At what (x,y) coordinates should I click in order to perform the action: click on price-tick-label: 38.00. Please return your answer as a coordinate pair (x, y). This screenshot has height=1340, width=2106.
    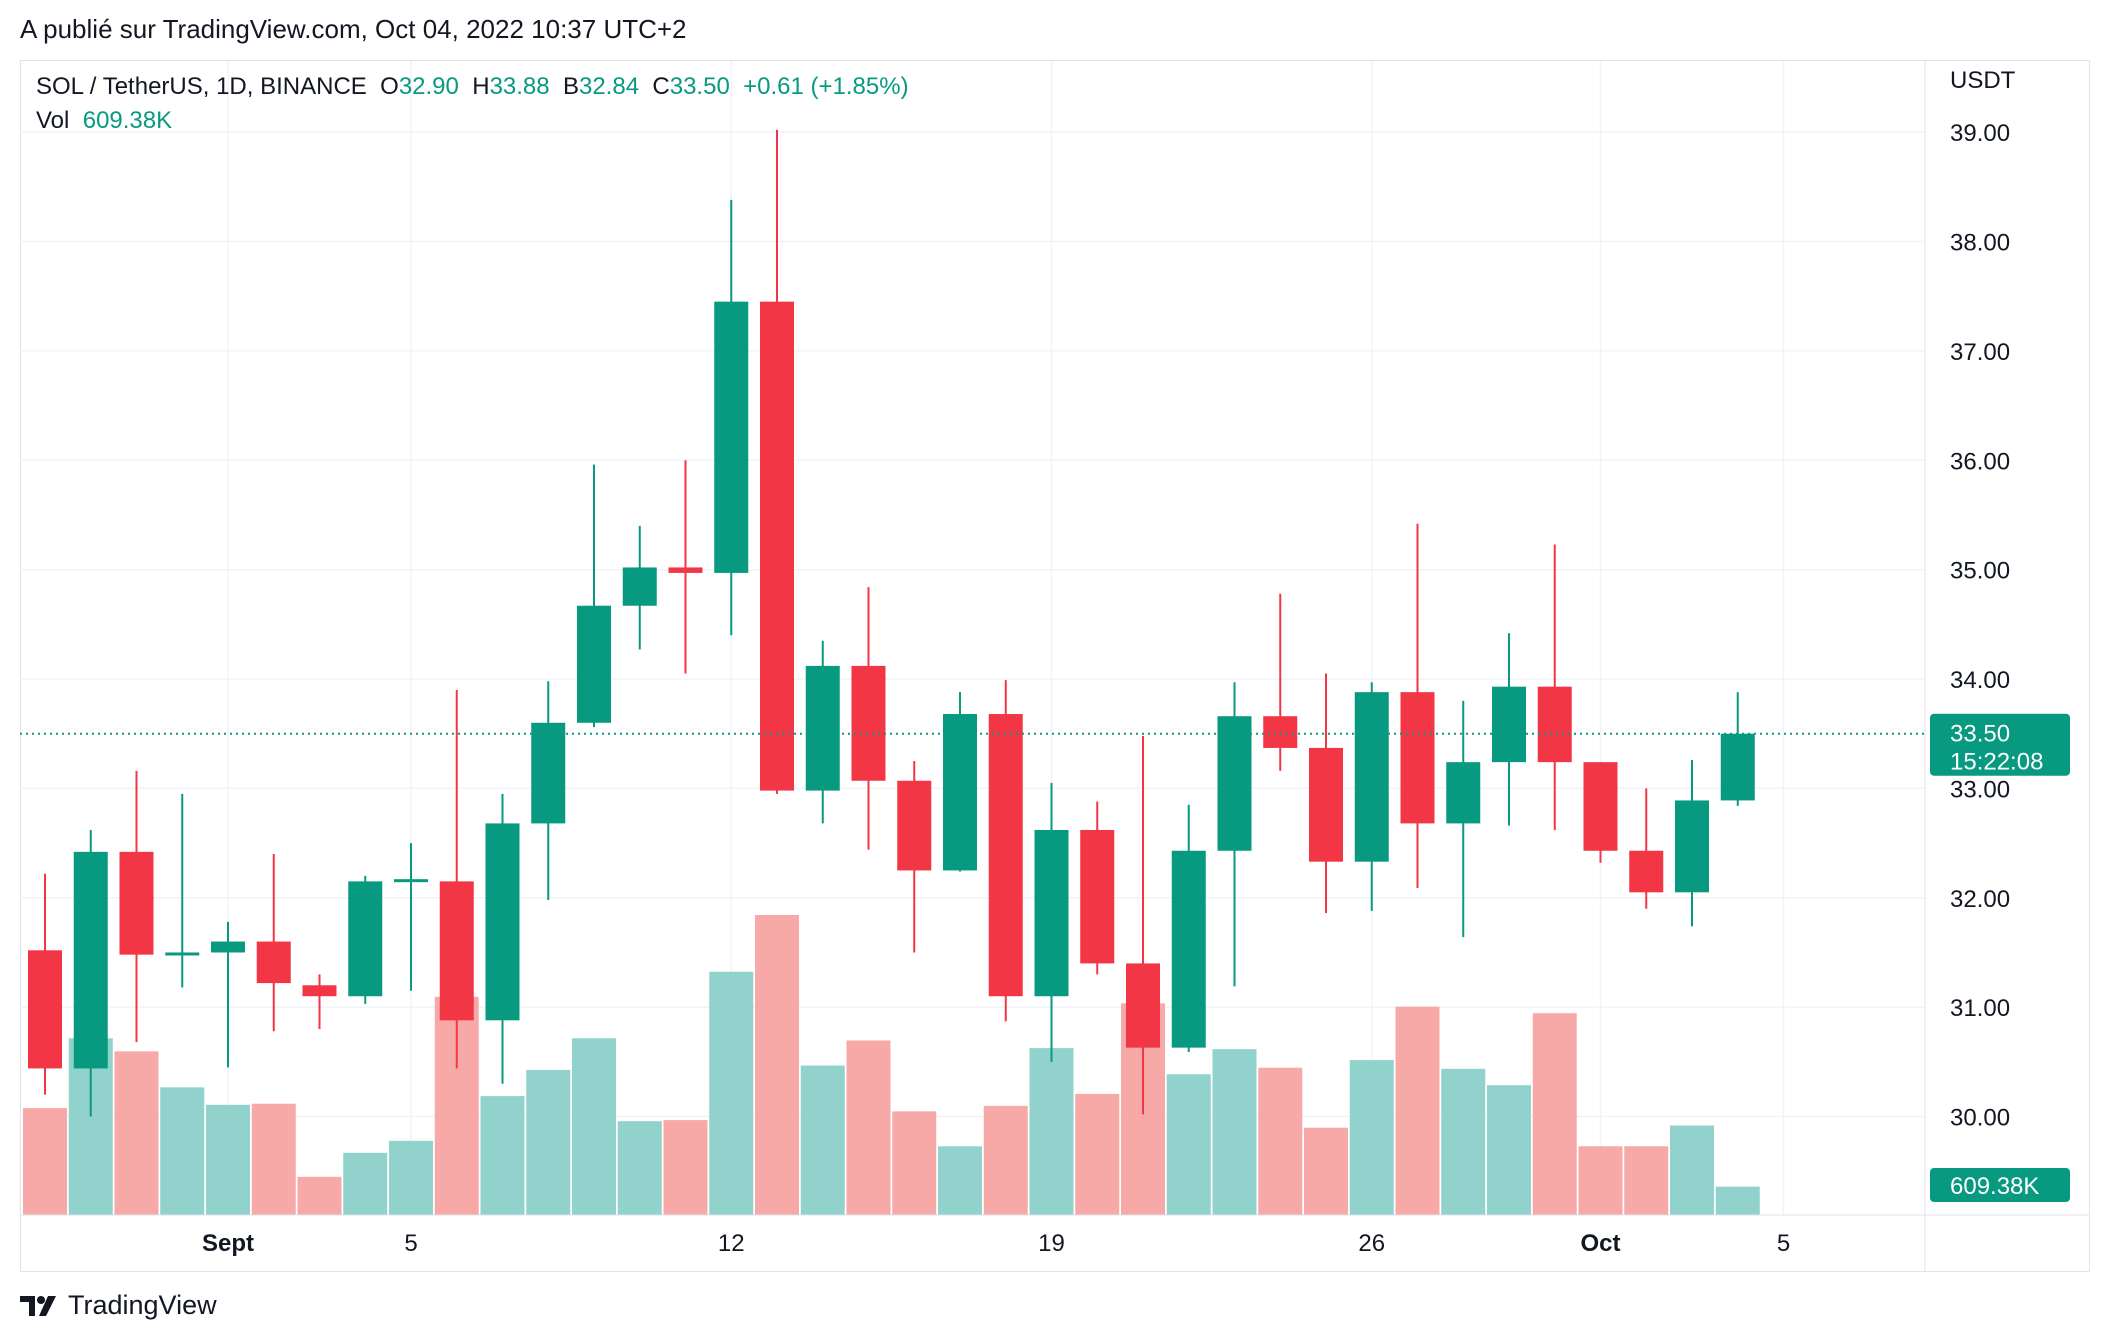
    Looking at the image, I should click on (1980, 242).